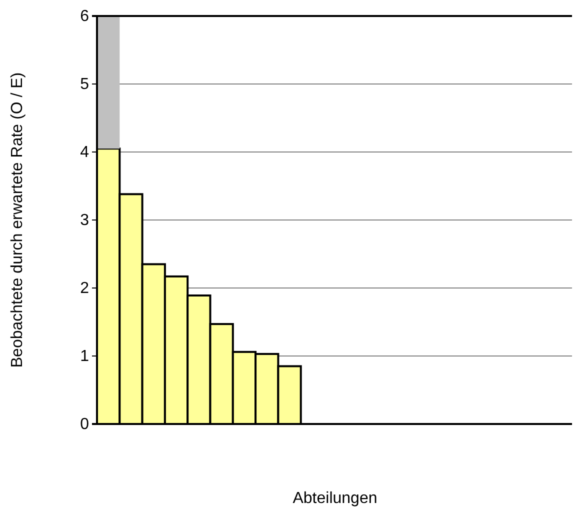  I want to click on y-tick-label: 4, so click(85, 153).